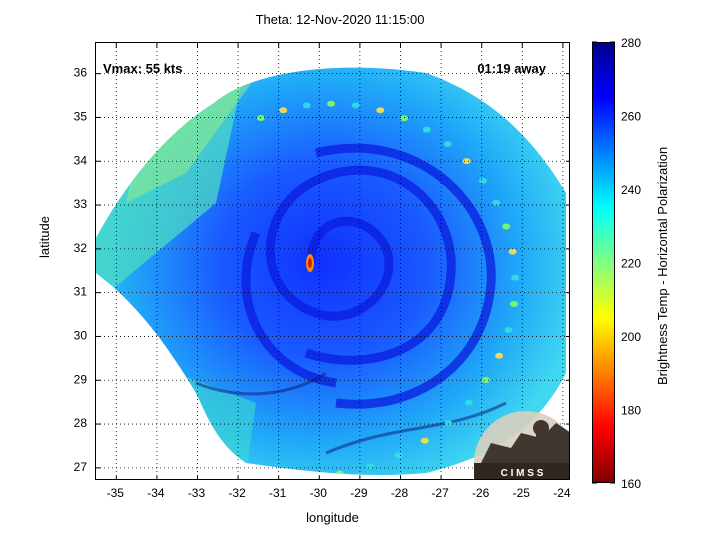  What do you see at coordinates (631, 264) in the screenshot?
I see `colorbar-tick-label: 220` at bounding box center [631, 264].